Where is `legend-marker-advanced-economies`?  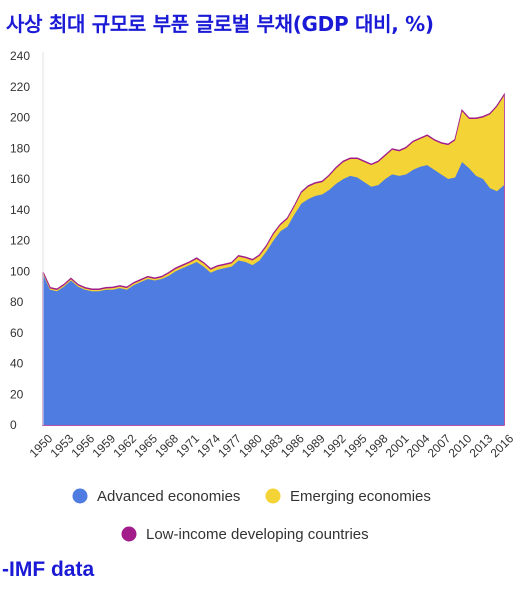 legend-marker-advanced-economies is located at coordinates (80, 496).